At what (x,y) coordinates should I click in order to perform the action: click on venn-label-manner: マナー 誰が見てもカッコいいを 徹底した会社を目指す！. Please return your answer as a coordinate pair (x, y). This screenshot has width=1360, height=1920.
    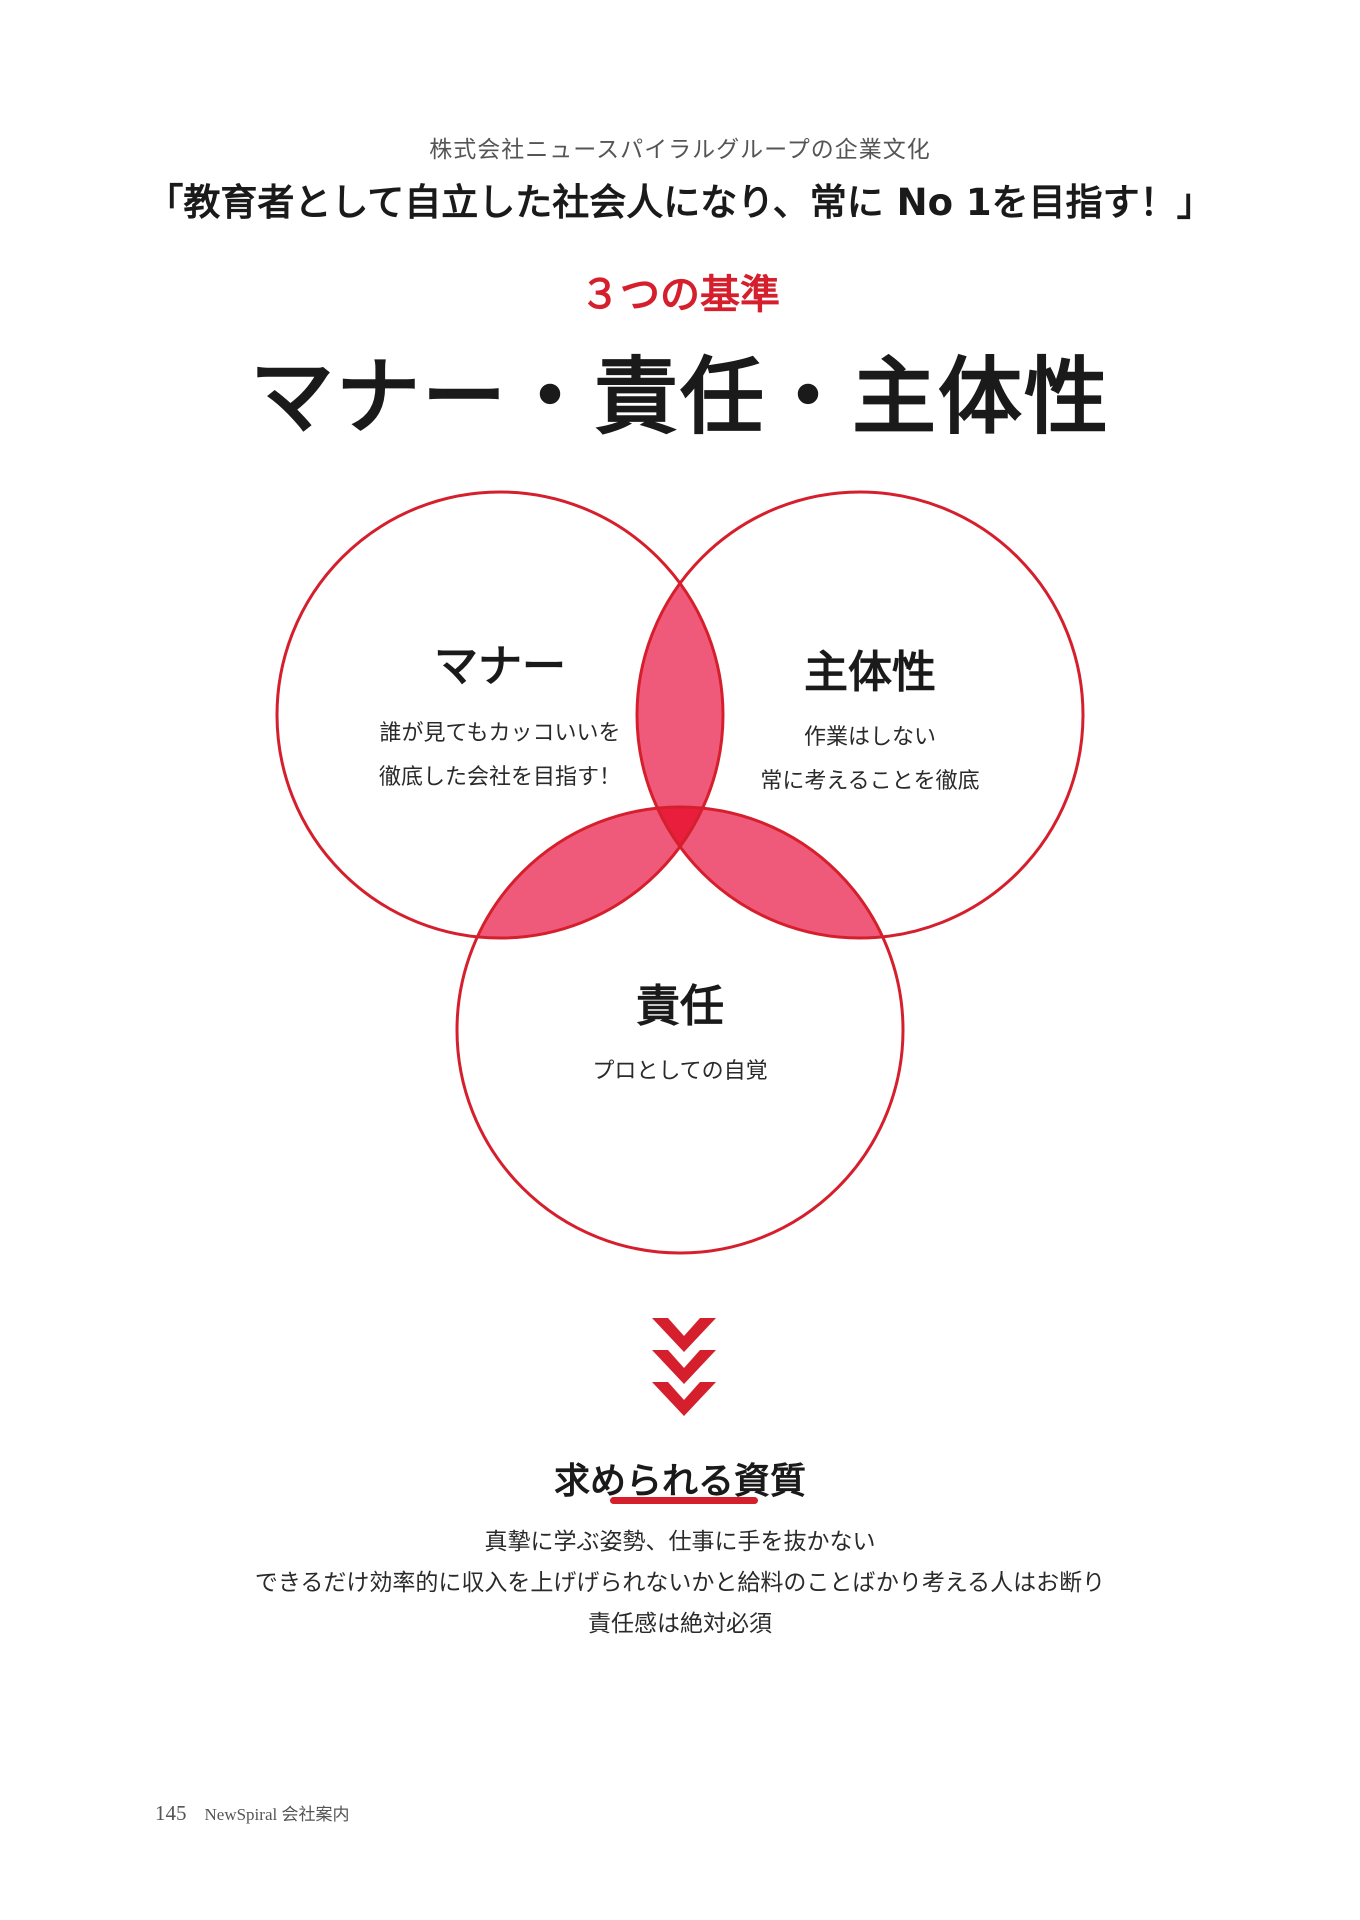
    Looking at the image, I should click on (500, 715).